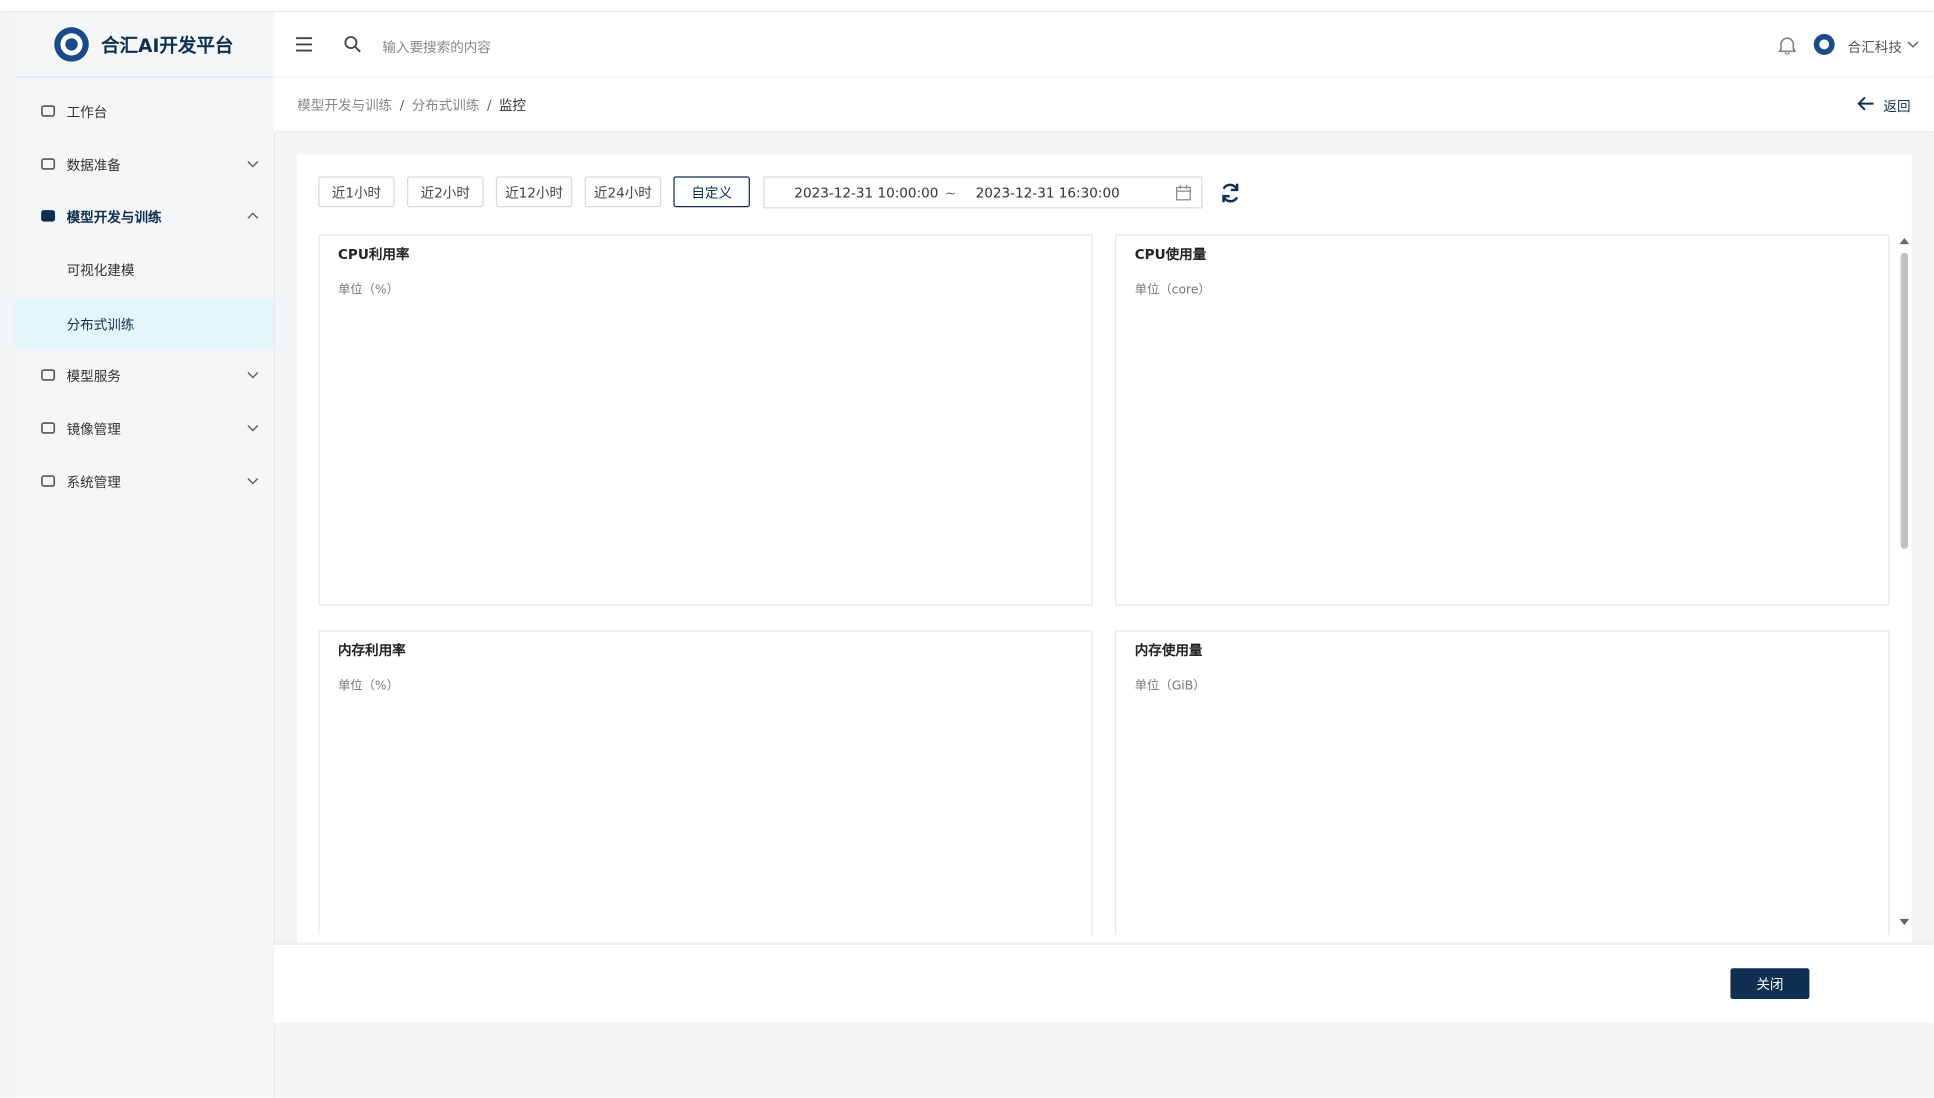 This screenshot has height=1098, width=1934. I want to click on menu-label: 分布式训练, so click(100, 325).